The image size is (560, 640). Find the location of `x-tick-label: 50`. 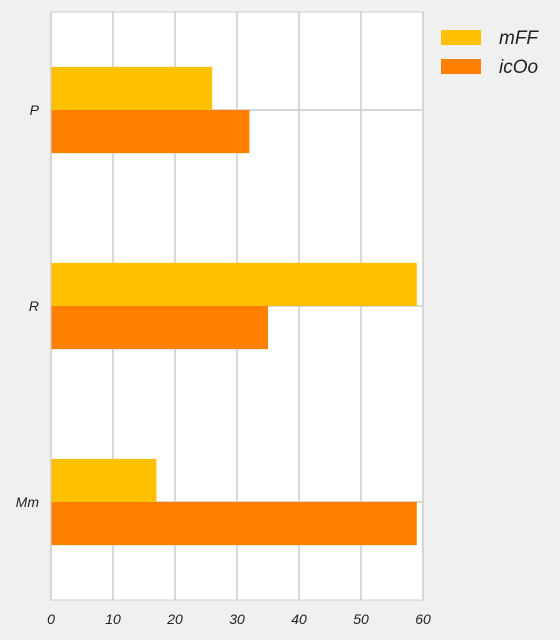

x-tick-label: 50 is located at coordinates (361, 619).